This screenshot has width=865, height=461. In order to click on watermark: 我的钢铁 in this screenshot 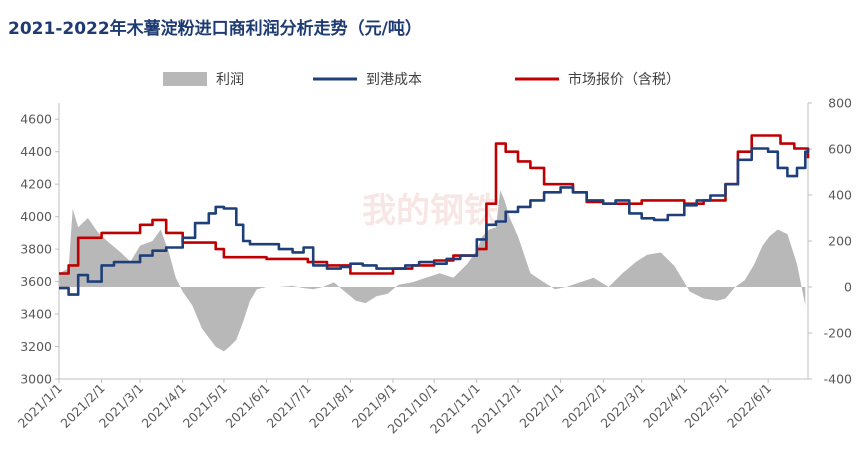, I will do `click(430, 211)`.